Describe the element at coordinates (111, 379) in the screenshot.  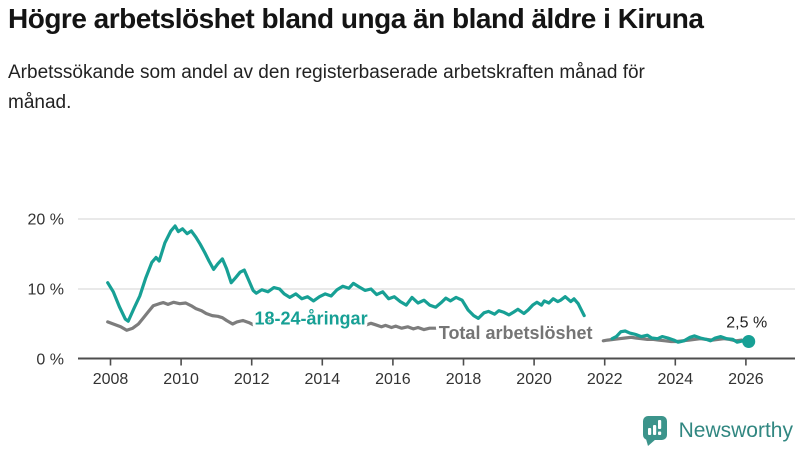
I see `x-tick-label: 2008` at that location.